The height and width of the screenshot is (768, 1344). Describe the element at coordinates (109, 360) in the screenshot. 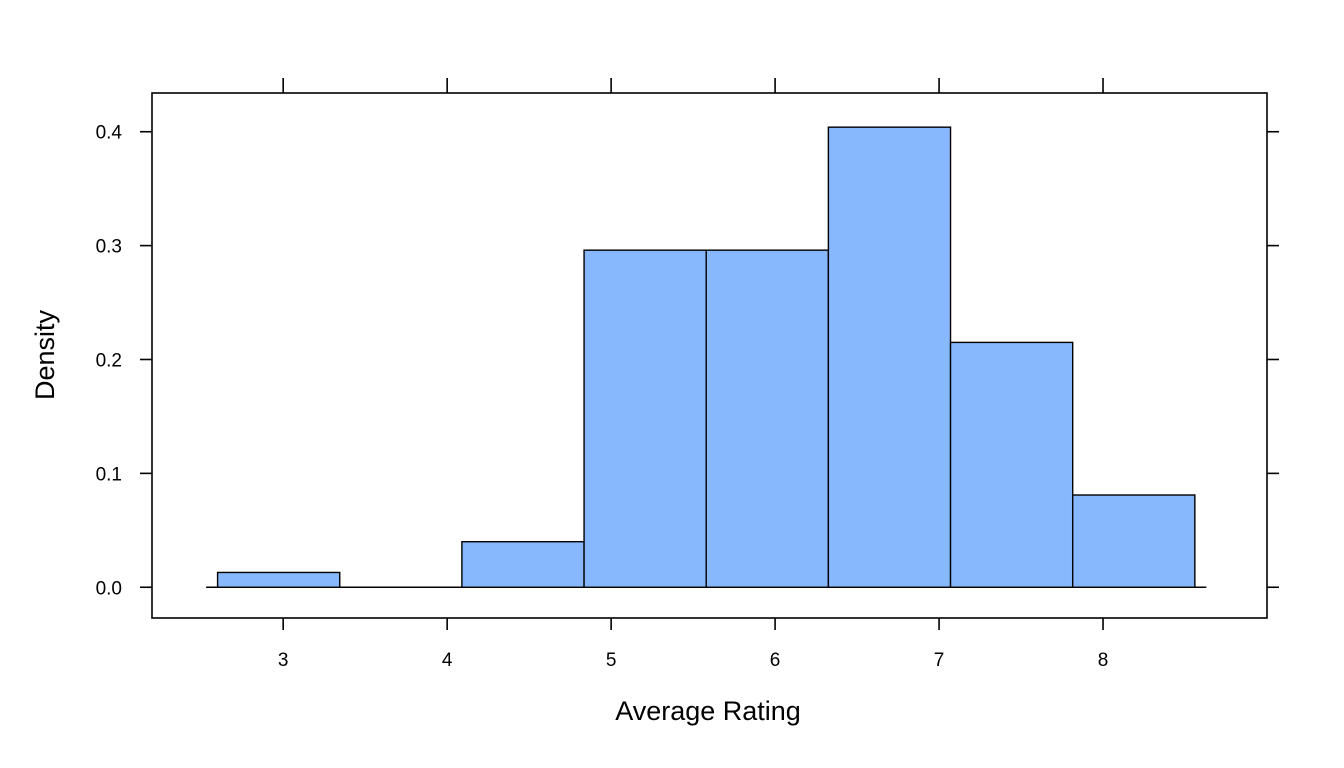

I see `y-tick-label-2: 0.2` at that location.